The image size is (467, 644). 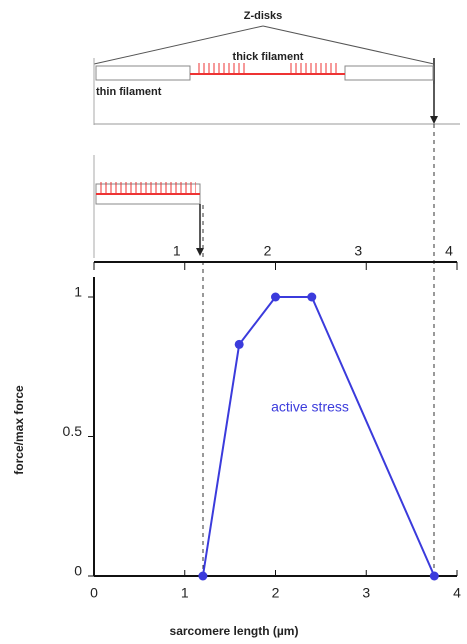 What do you see at coordinates (19, 430) in the screenshot?
I see `y-axis-label: force/max force` at bounding box center [19, 430].